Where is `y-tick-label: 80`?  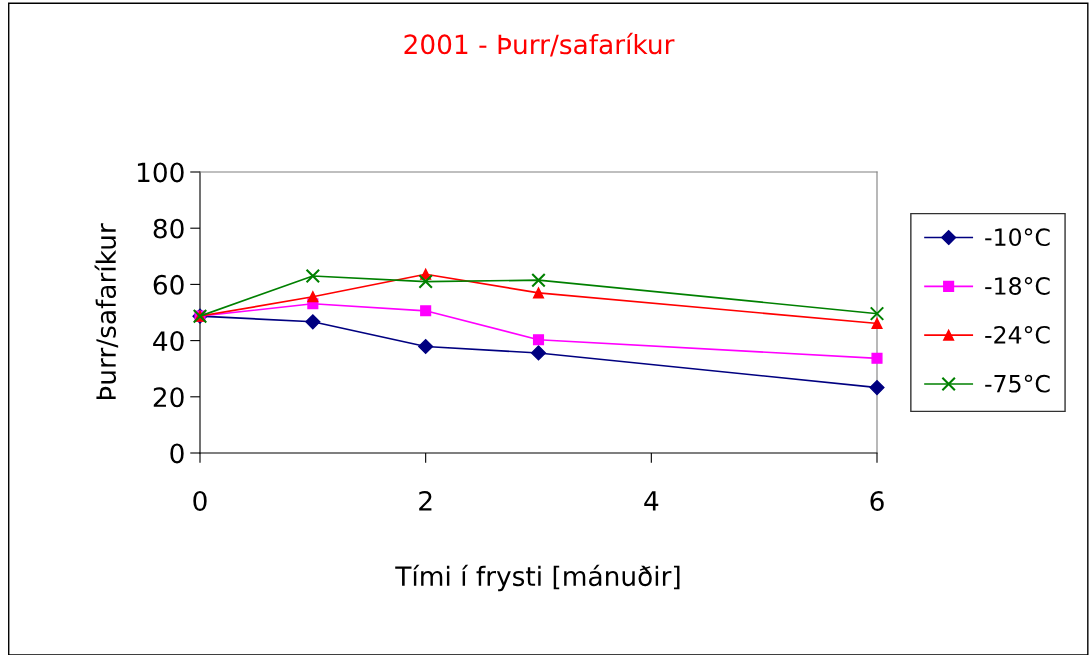 y-tick-label: 80 is located at coordinates (168, 228).